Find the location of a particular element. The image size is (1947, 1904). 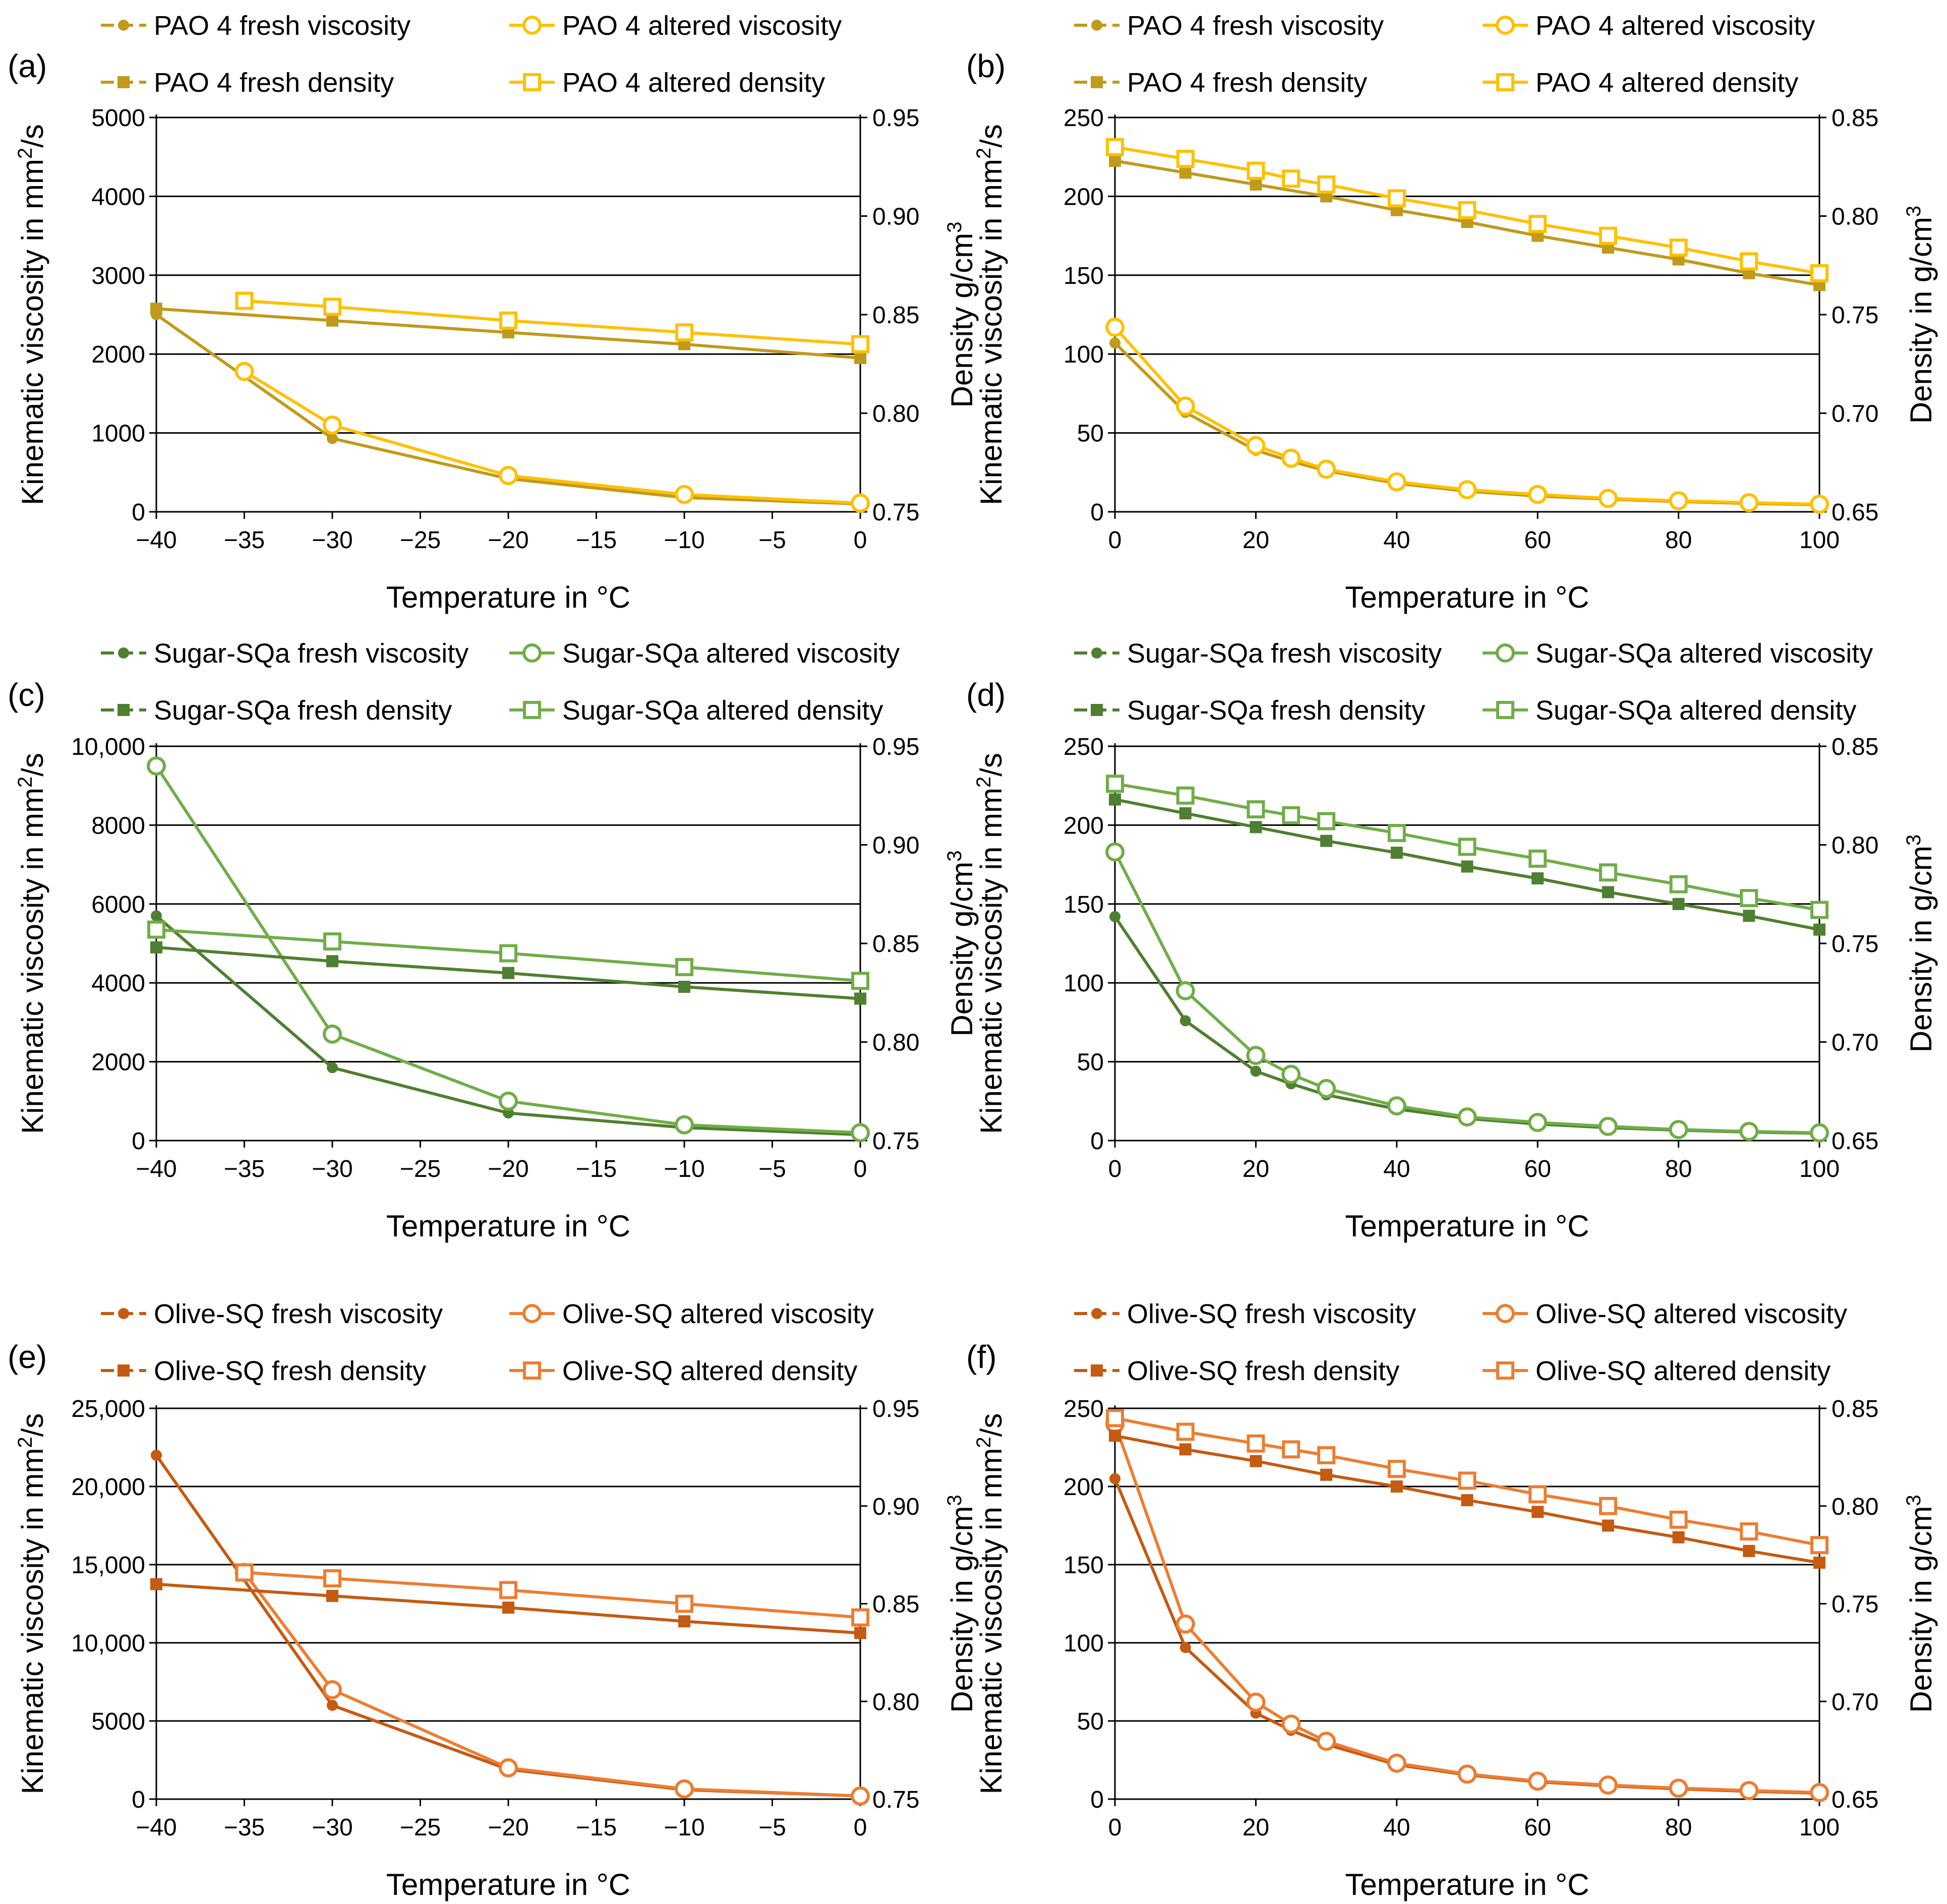

legend-entry: Sugar-SQa altered density is located at coordinates (696, 710).